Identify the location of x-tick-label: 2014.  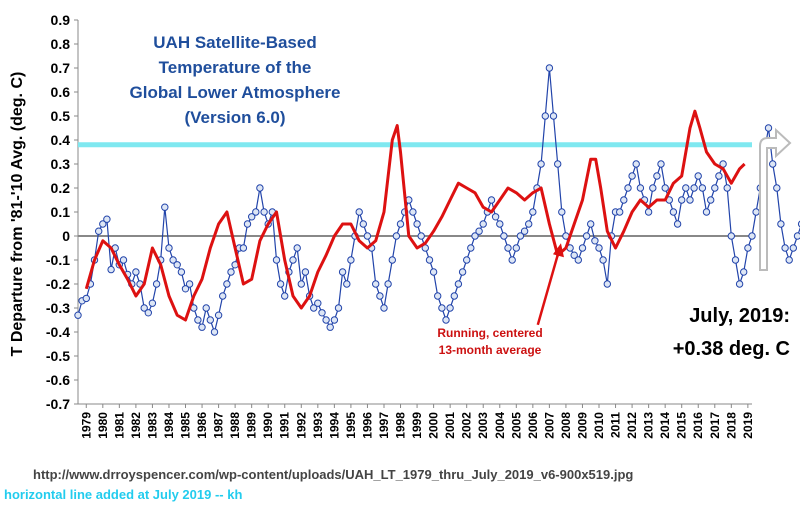
(665, 425).